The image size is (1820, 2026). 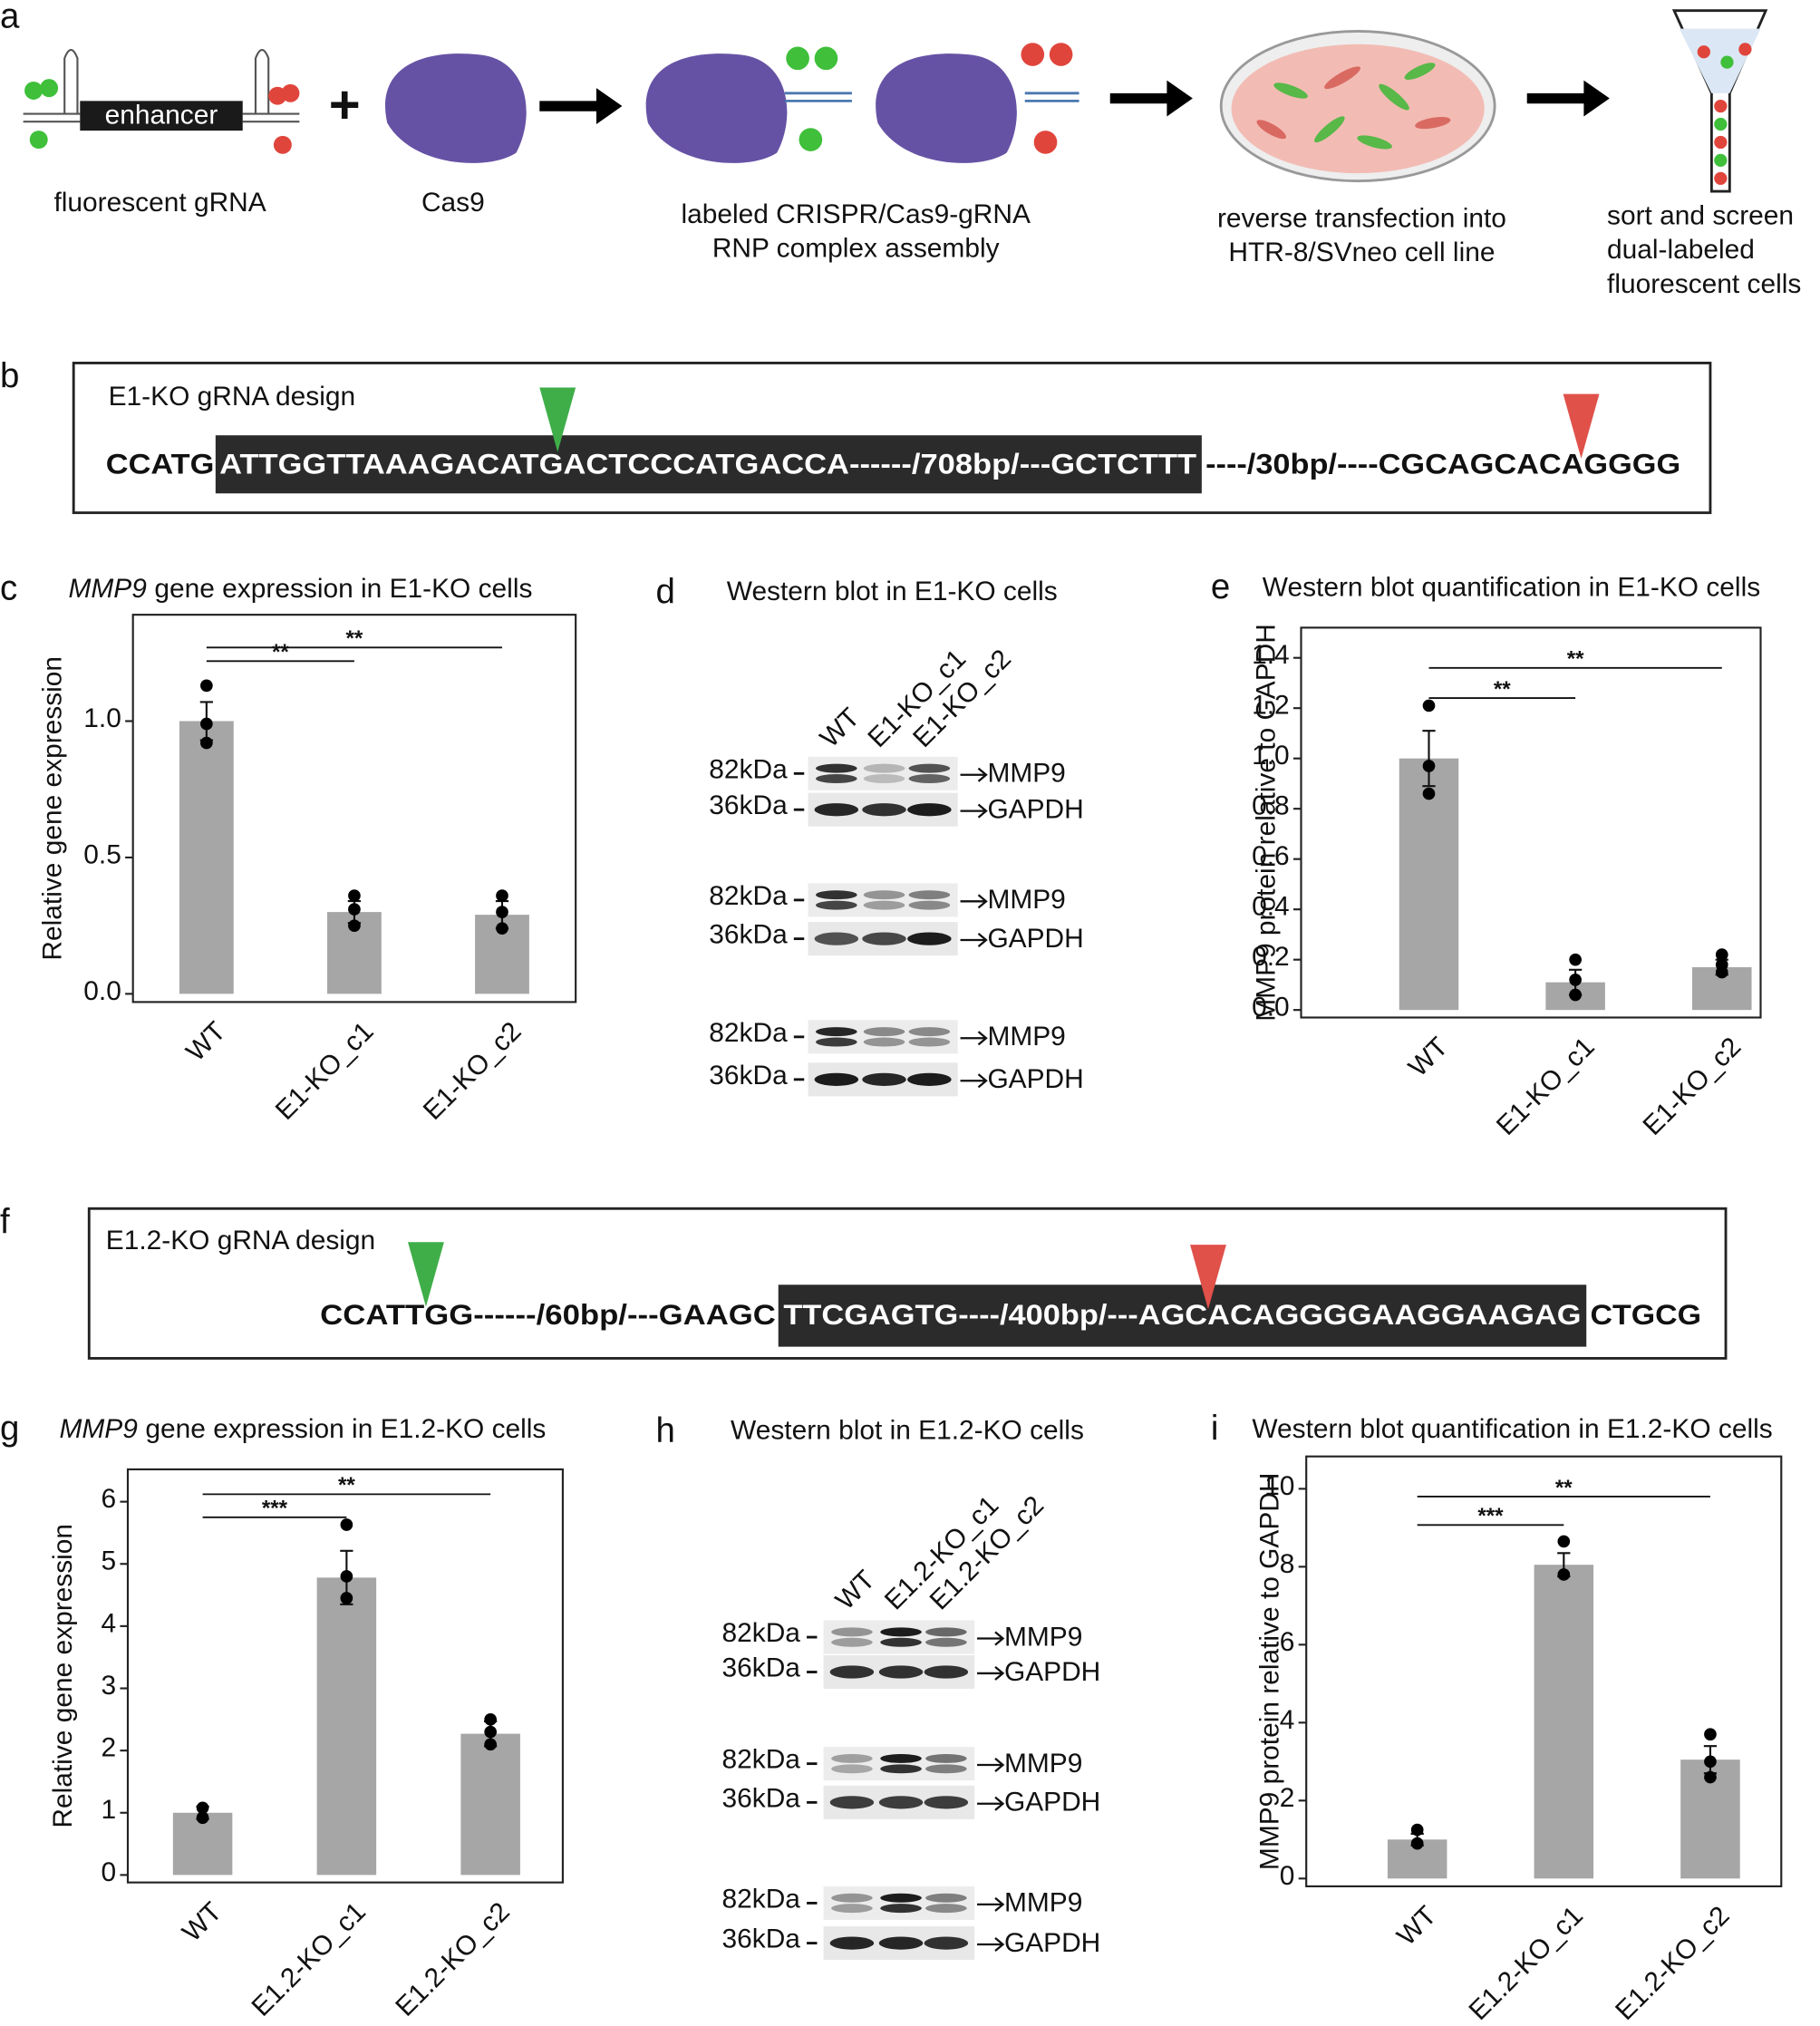 I want to click on panel-letter: d, so click(x=664, y=592).